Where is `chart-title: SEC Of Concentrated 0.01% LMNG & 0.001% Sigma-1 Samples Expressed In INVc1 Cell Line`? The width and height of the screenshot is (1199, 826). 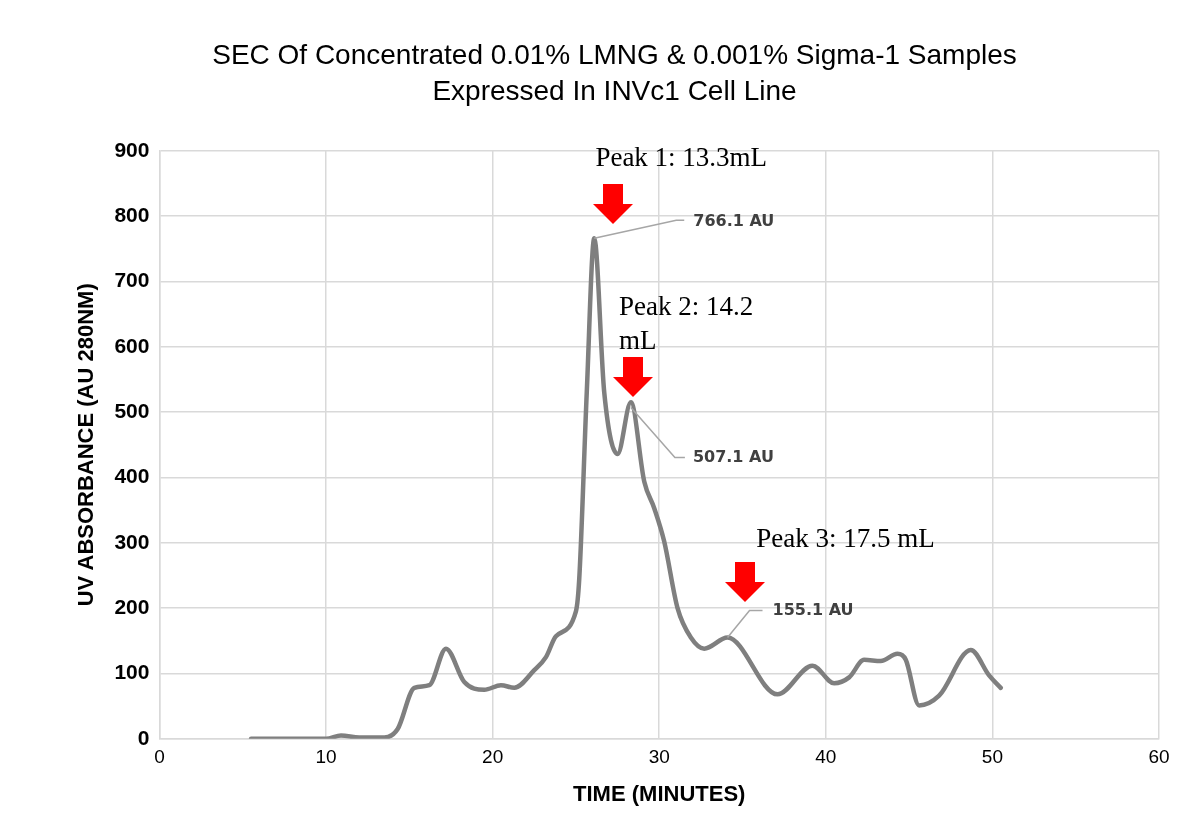
chart-title: SEC Of Concentrated 0.01% LMNG & 0.001% Sigma-1 Samples Expressed In INVc1 Cell Line is located at coordinates (614, 72).